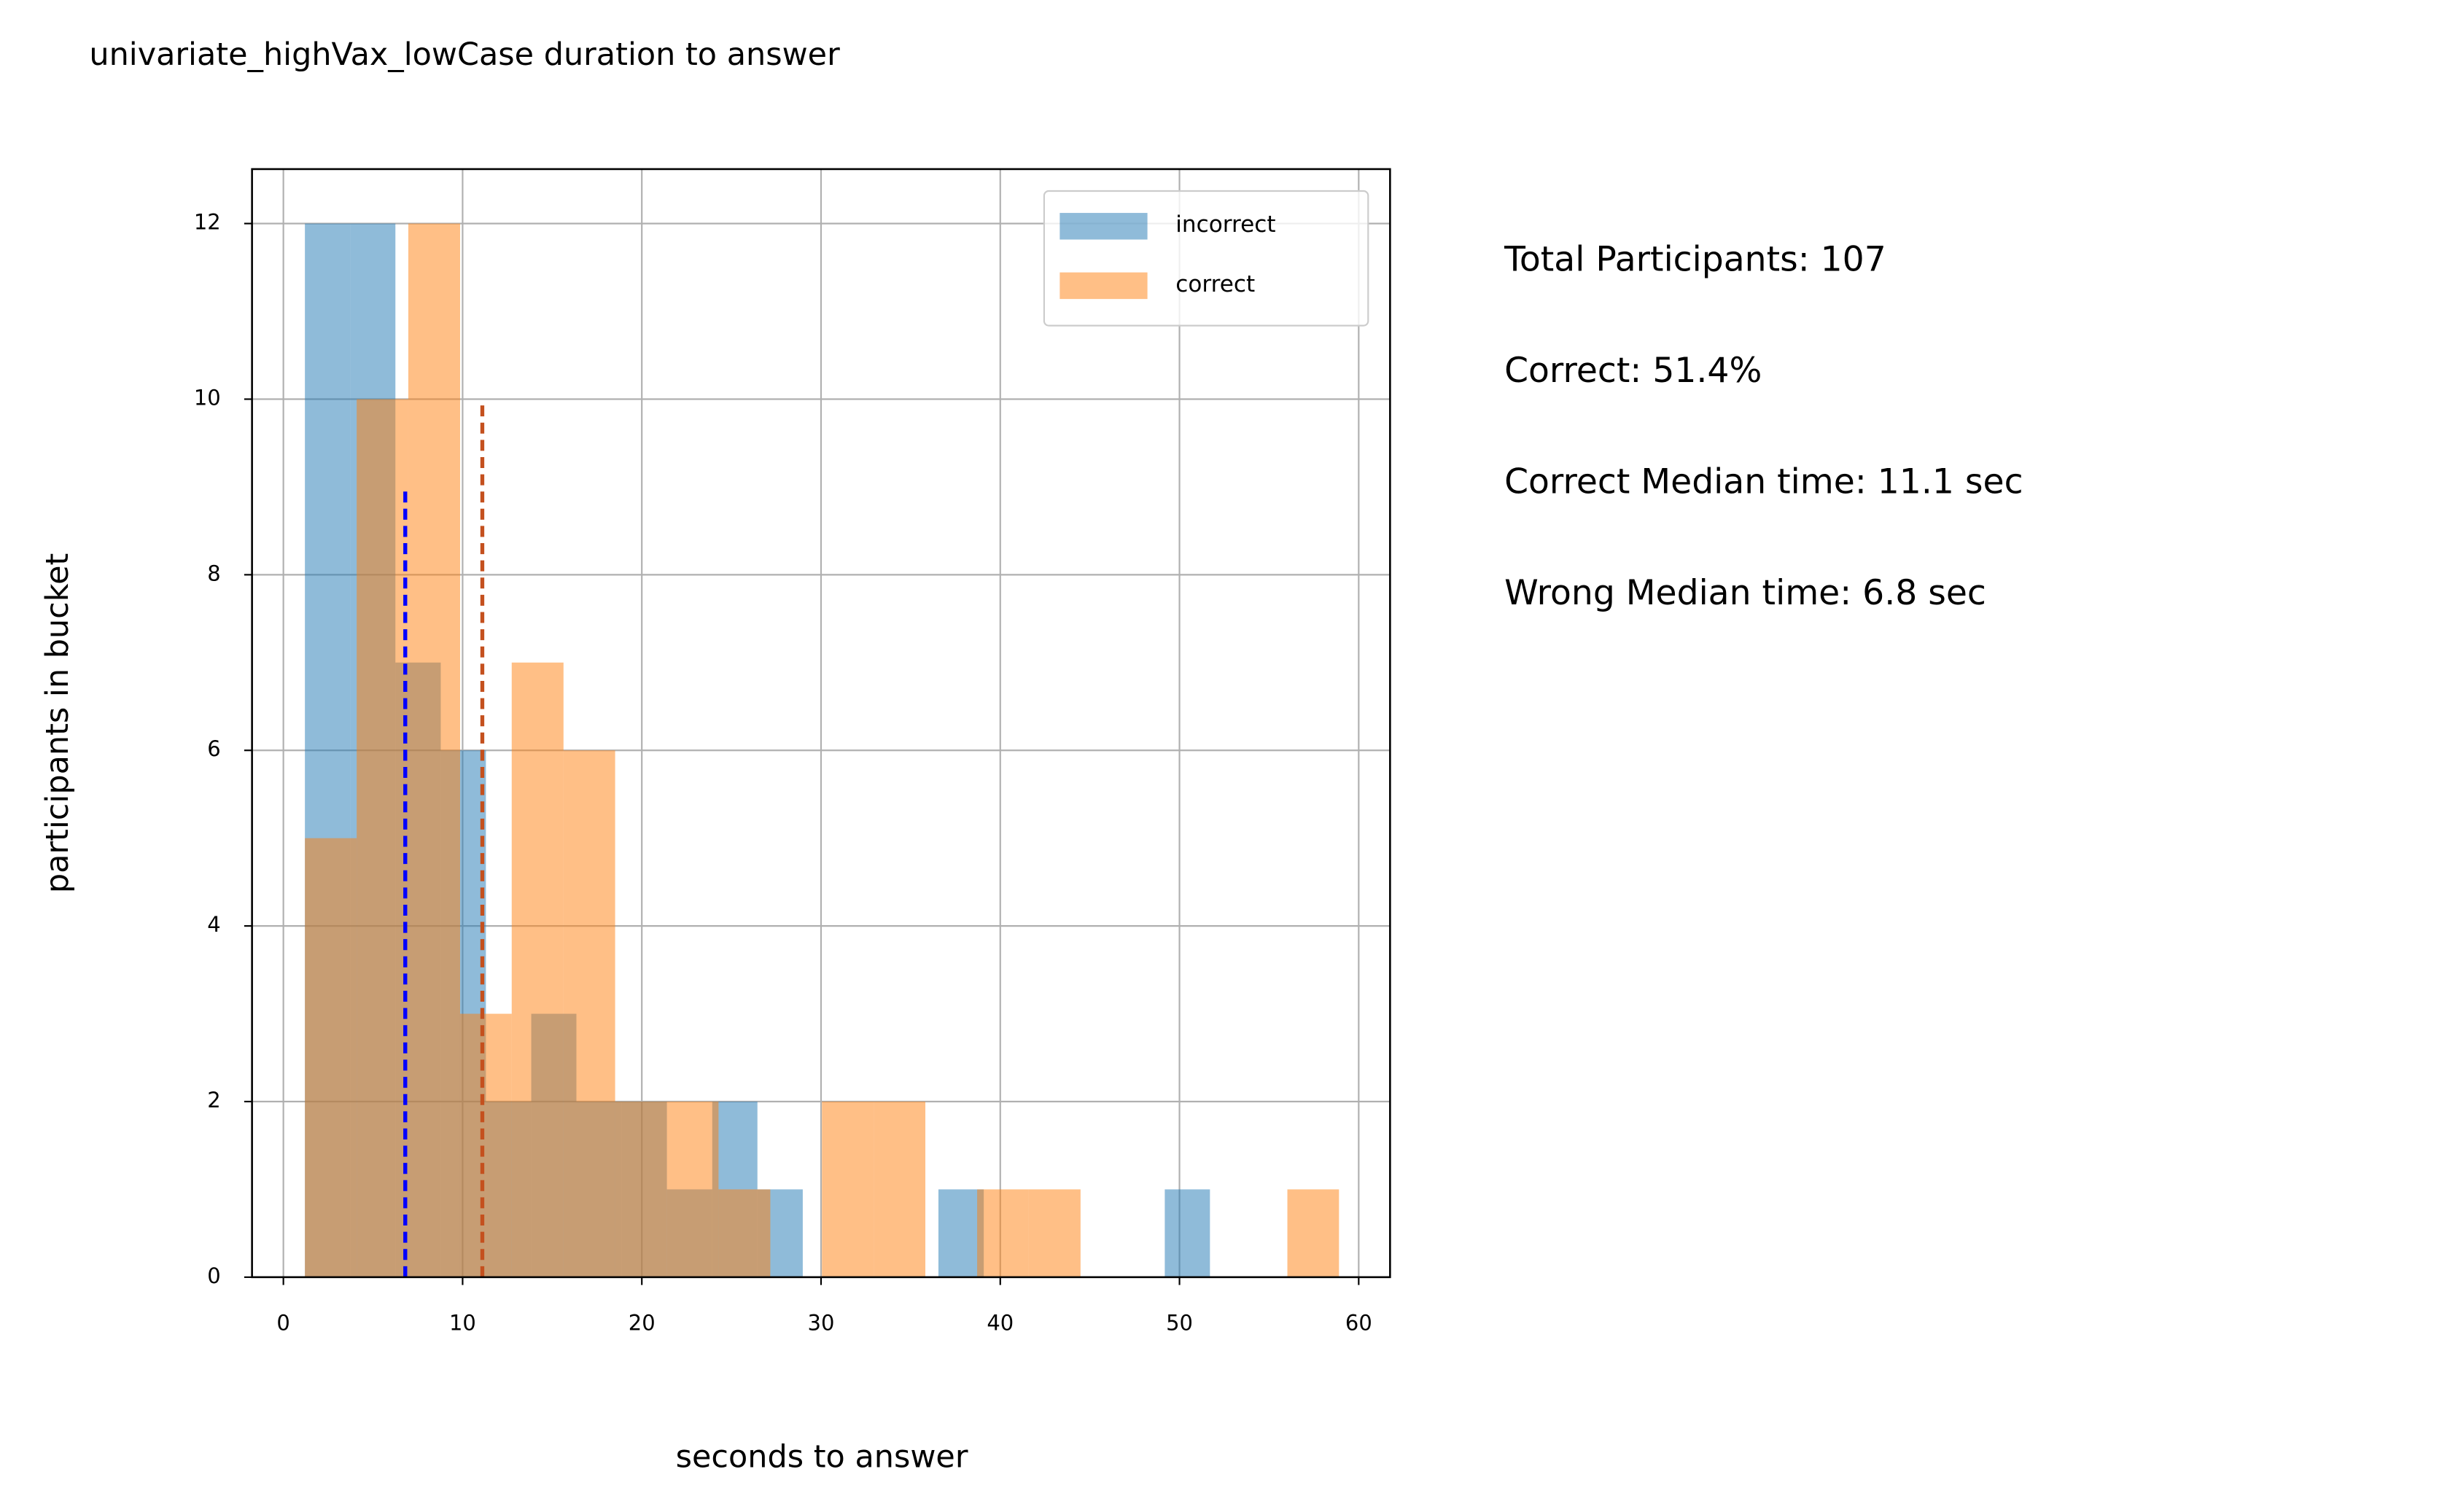 The image size is (2442, 1512). What do you see at coordinates (207, 398) in the screenshot?
I see `y-tick-label: 10` at bounding box center [207, 398].